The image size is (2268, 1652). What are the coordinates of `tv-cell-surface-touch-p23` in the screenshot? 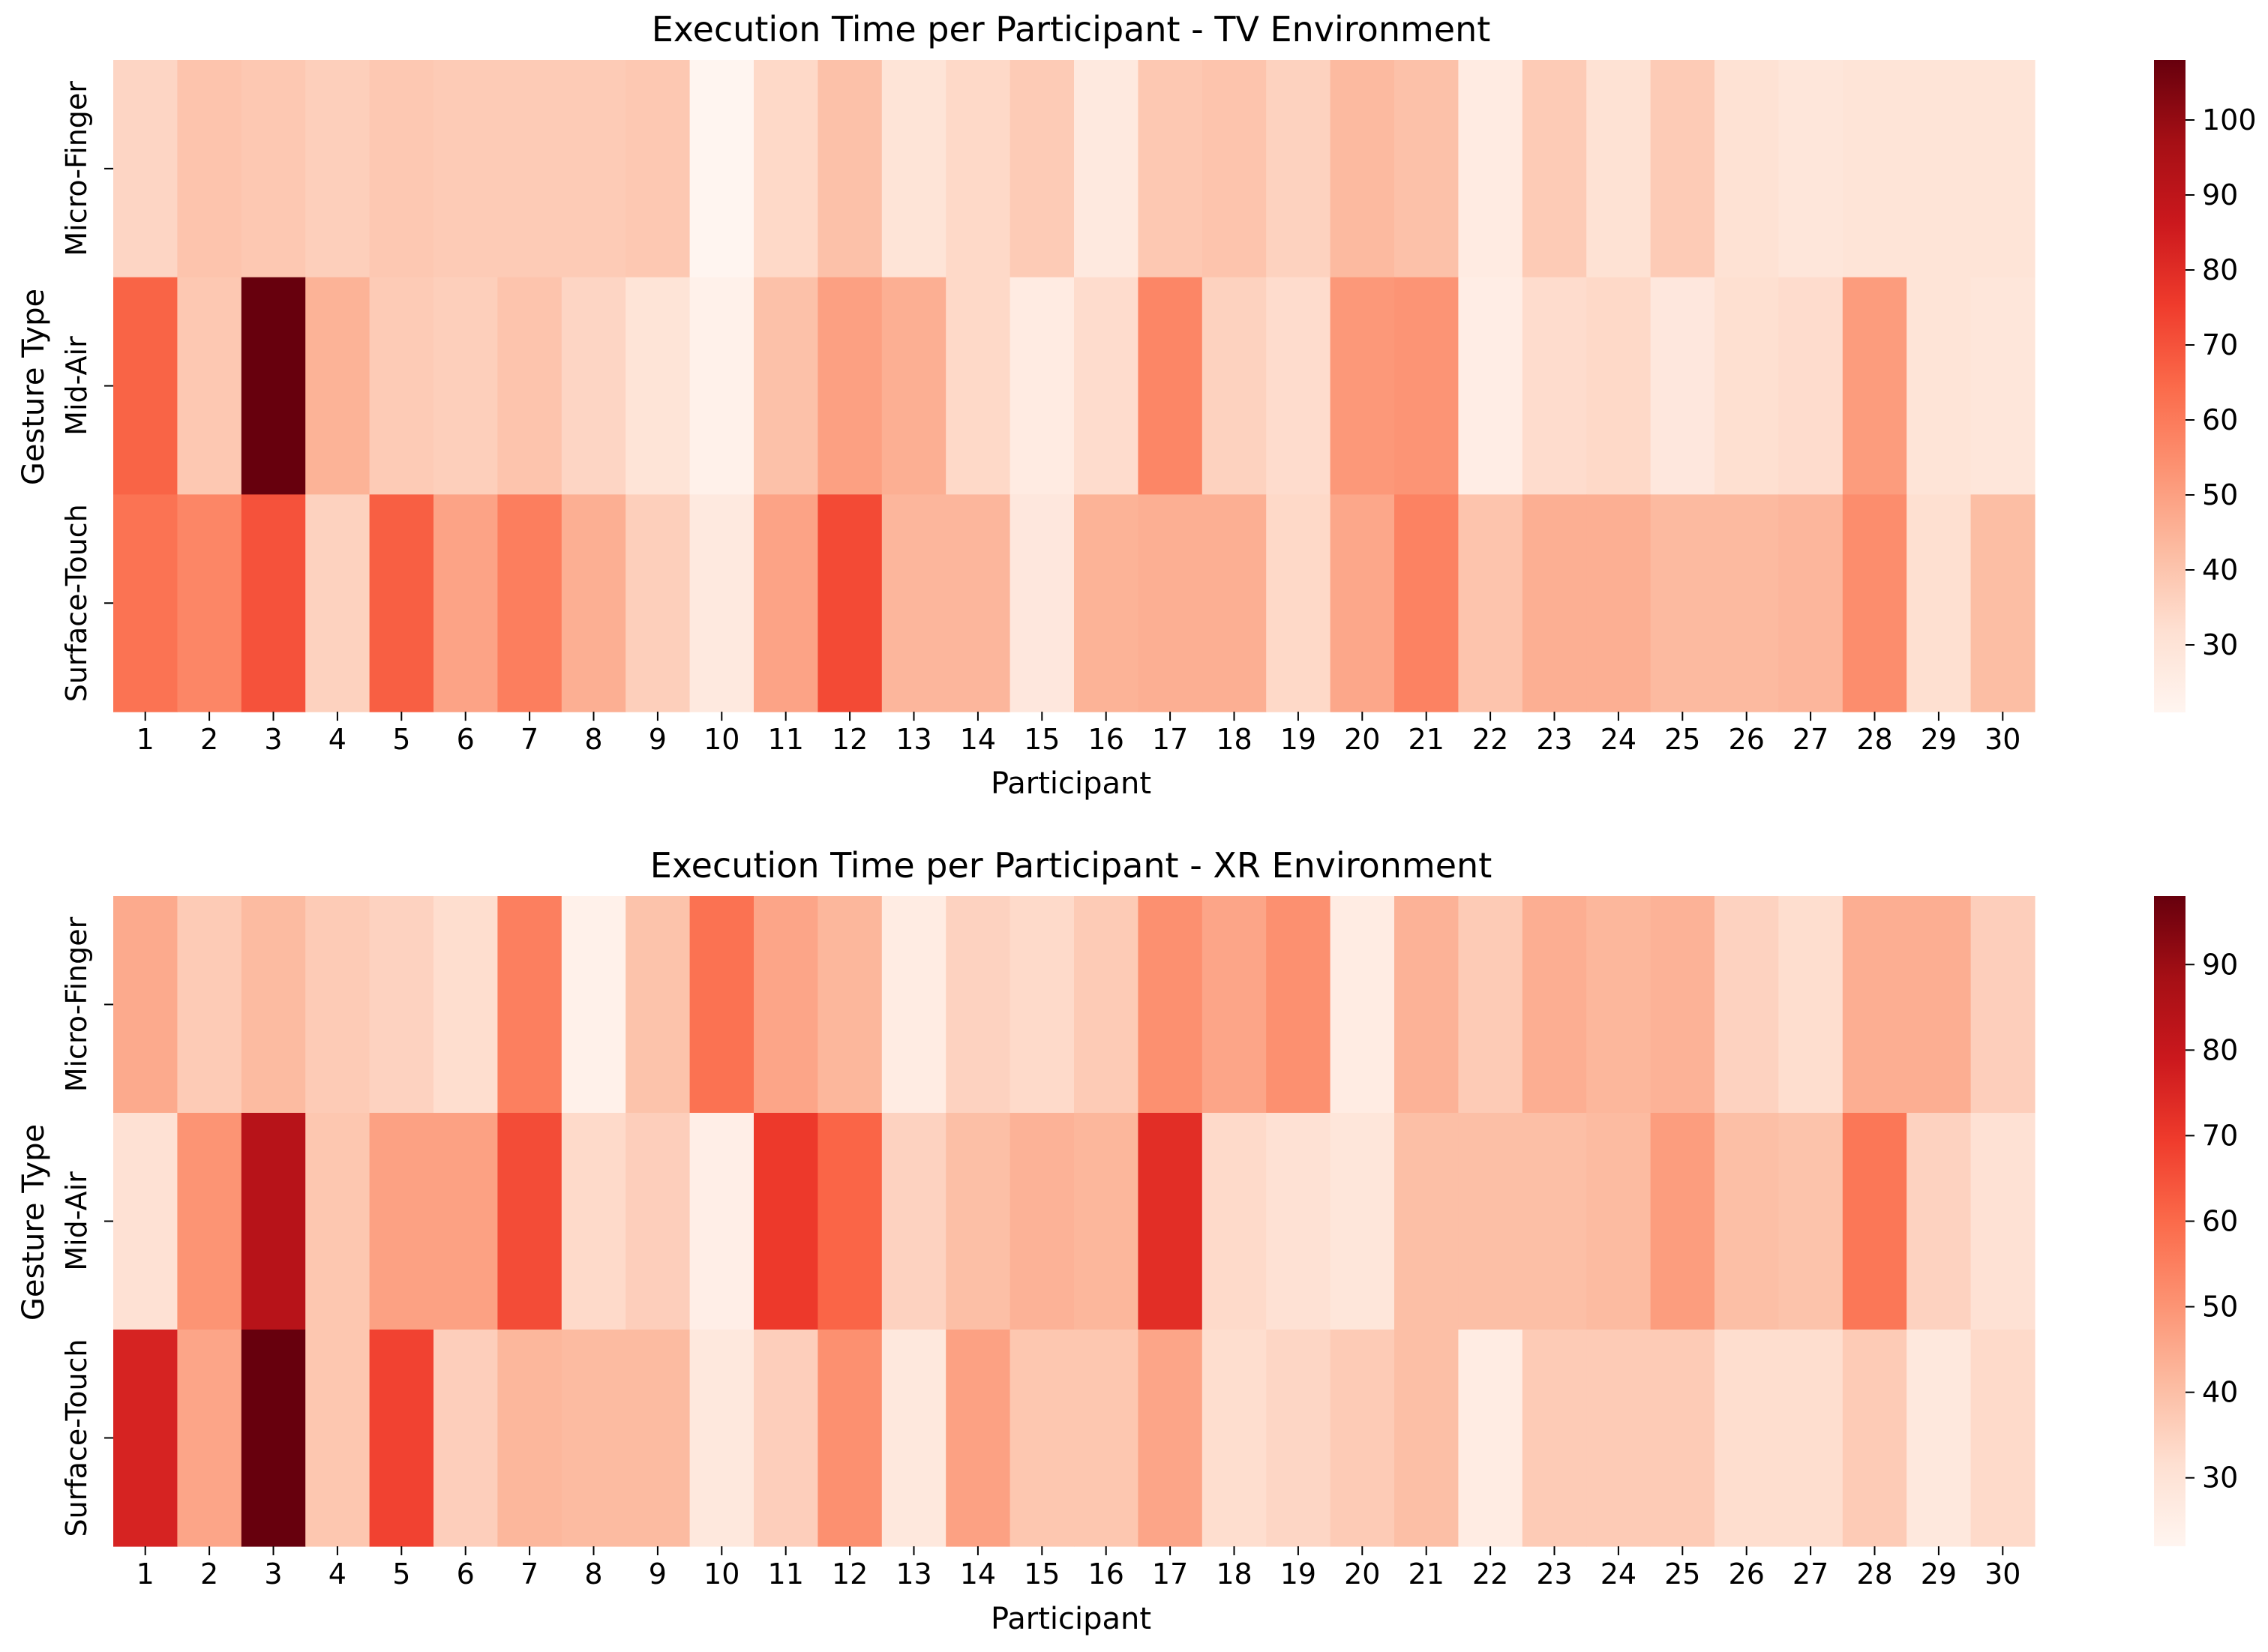 It's located at (1554, 603).